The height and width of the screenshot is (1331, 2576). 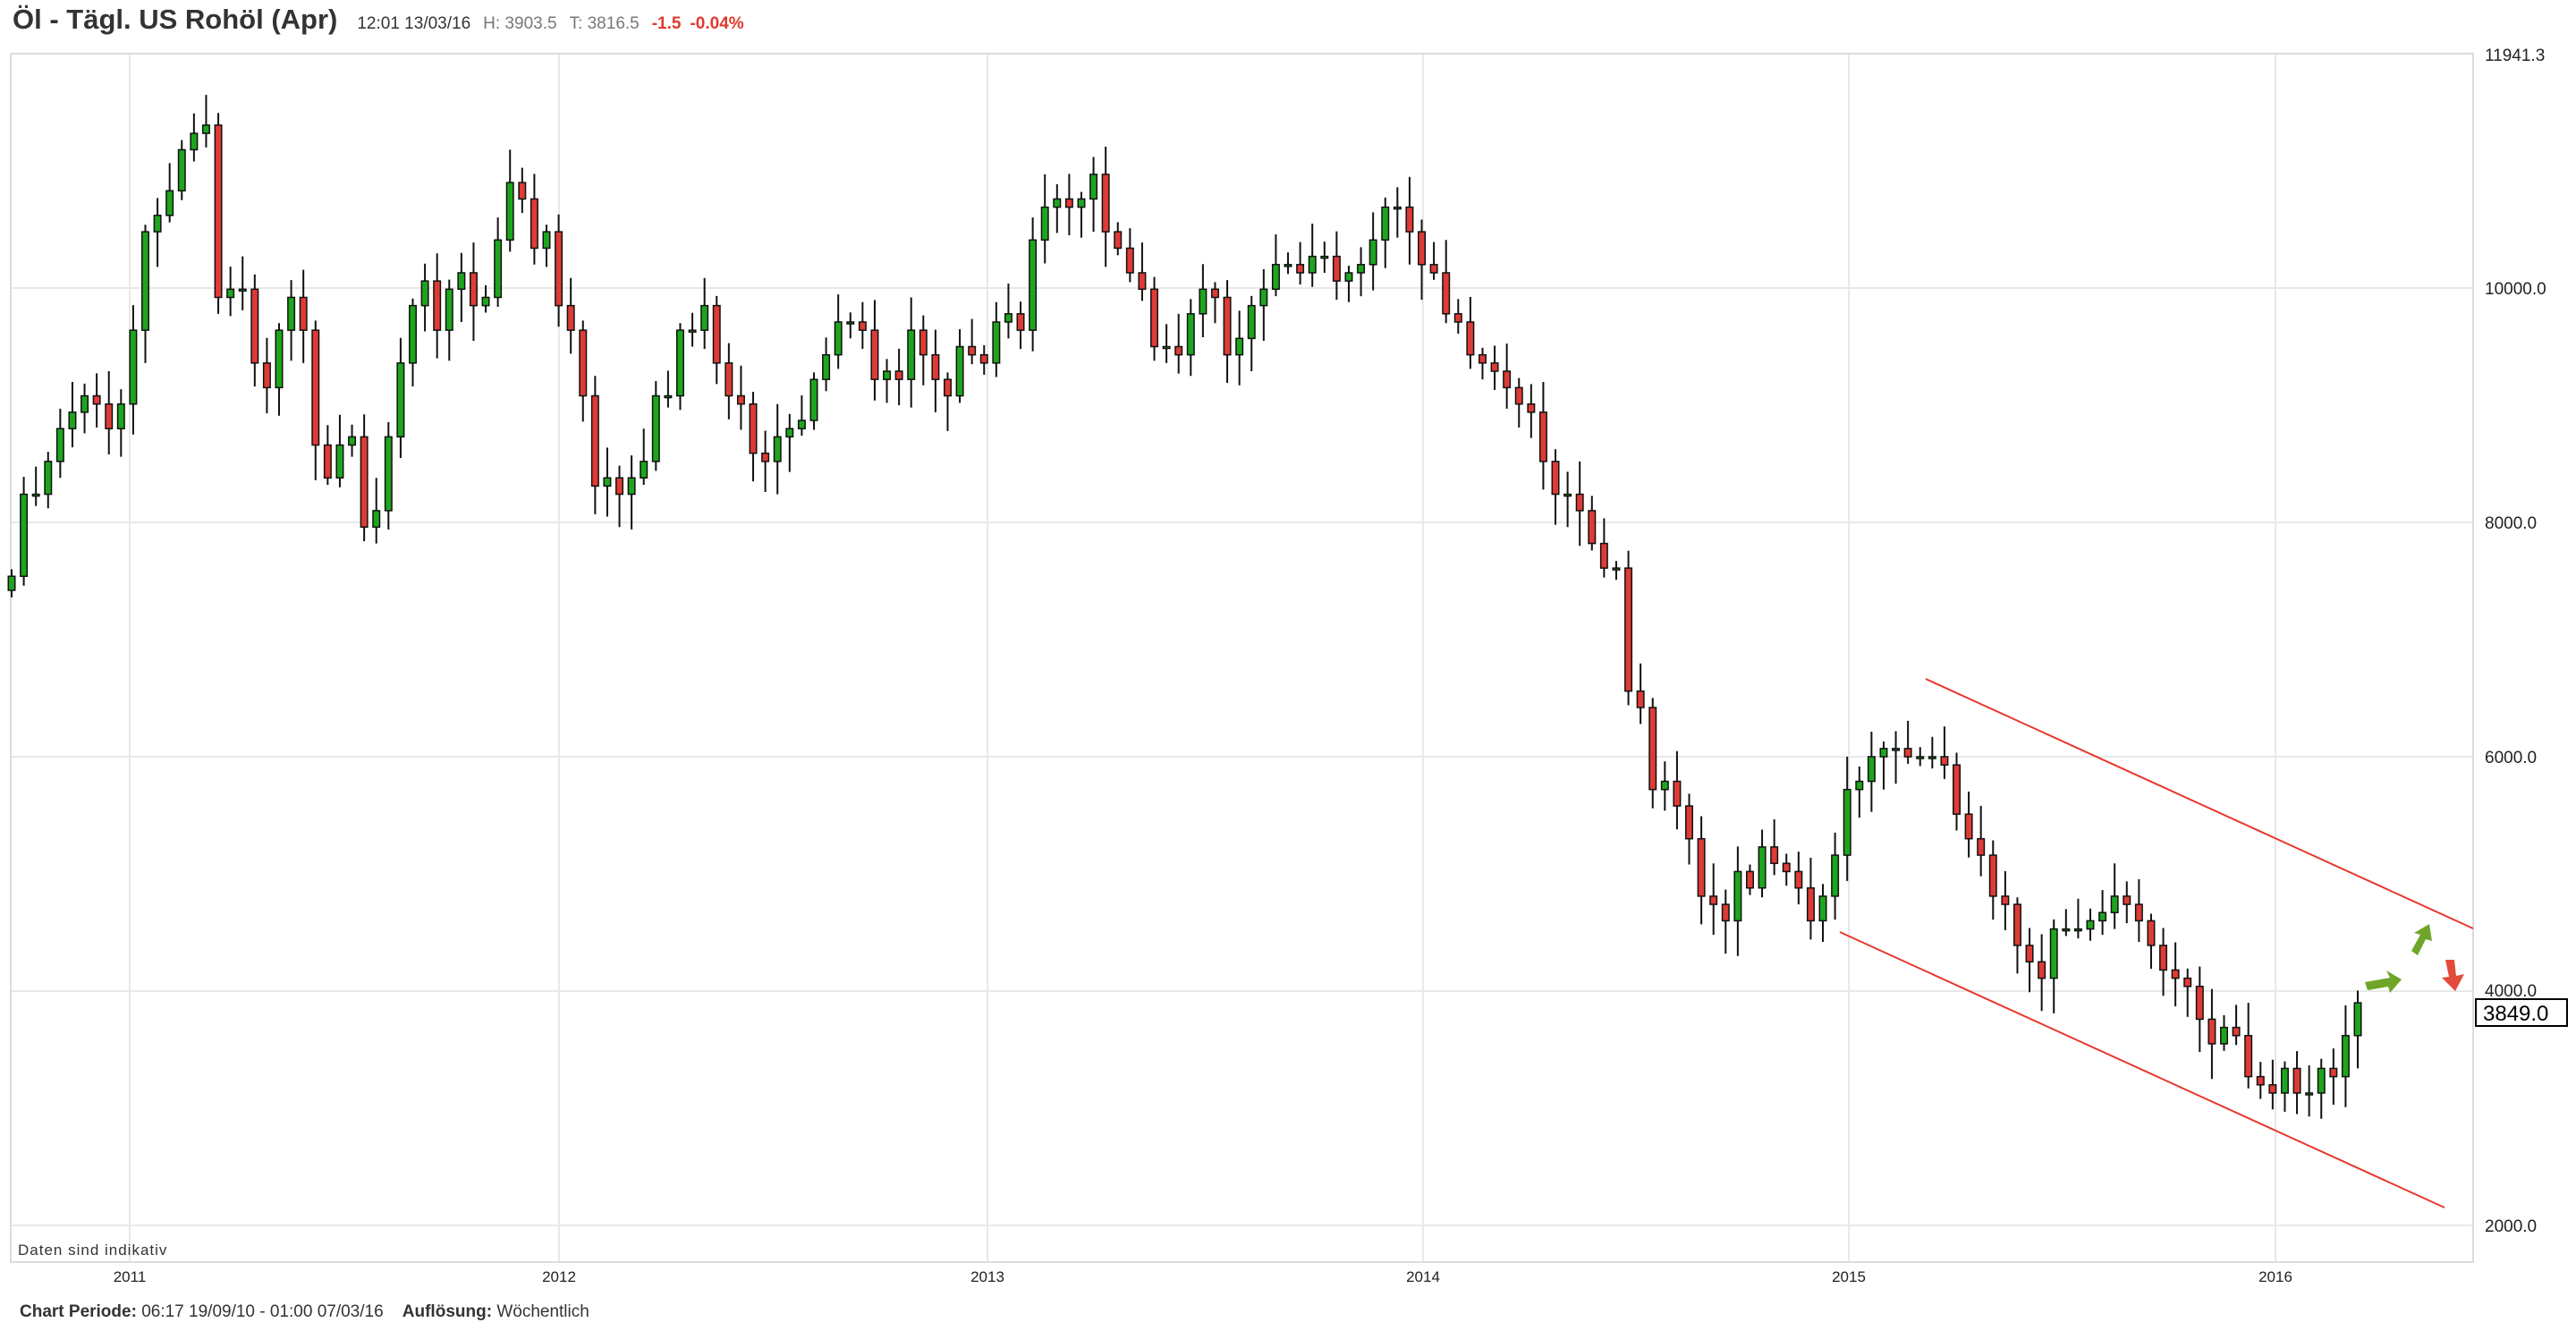 I want to click on high-value: H: 3903.5, so click(x=520, y=24).